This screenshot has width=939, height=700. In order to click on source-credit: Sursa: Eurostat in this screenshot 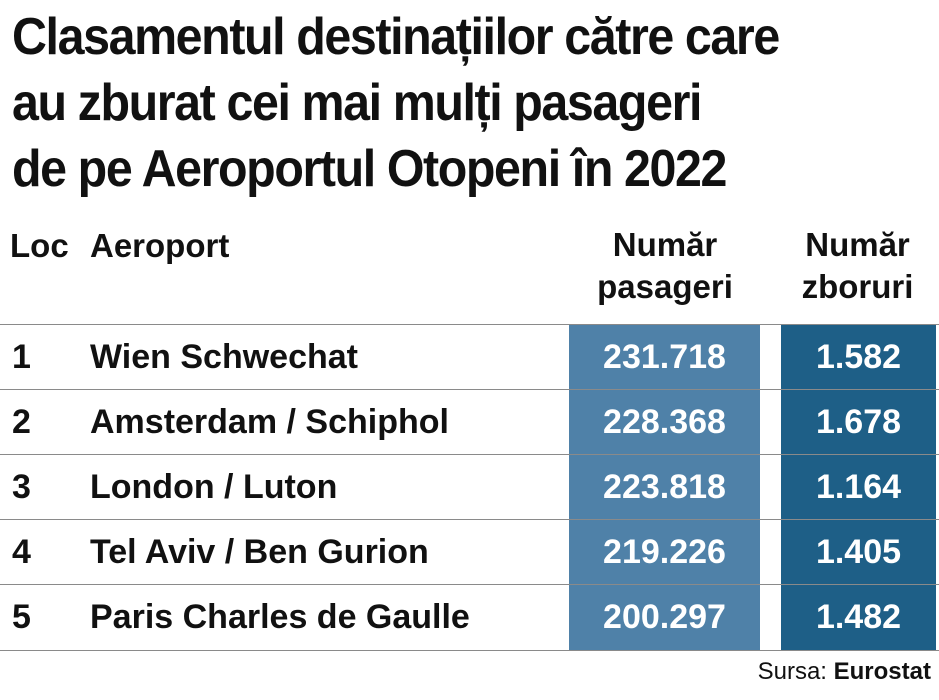, I will do `click(844, 672)`.